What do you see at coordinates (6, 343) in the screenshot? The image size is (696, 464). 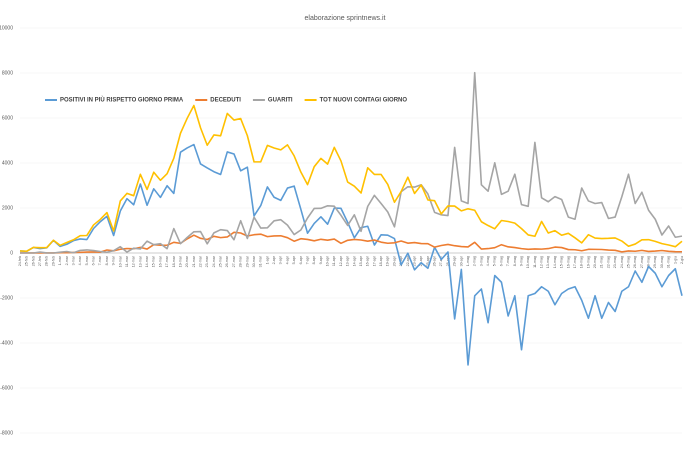 I see `y-tick-label: -4000` at bounding box center [6, 343].